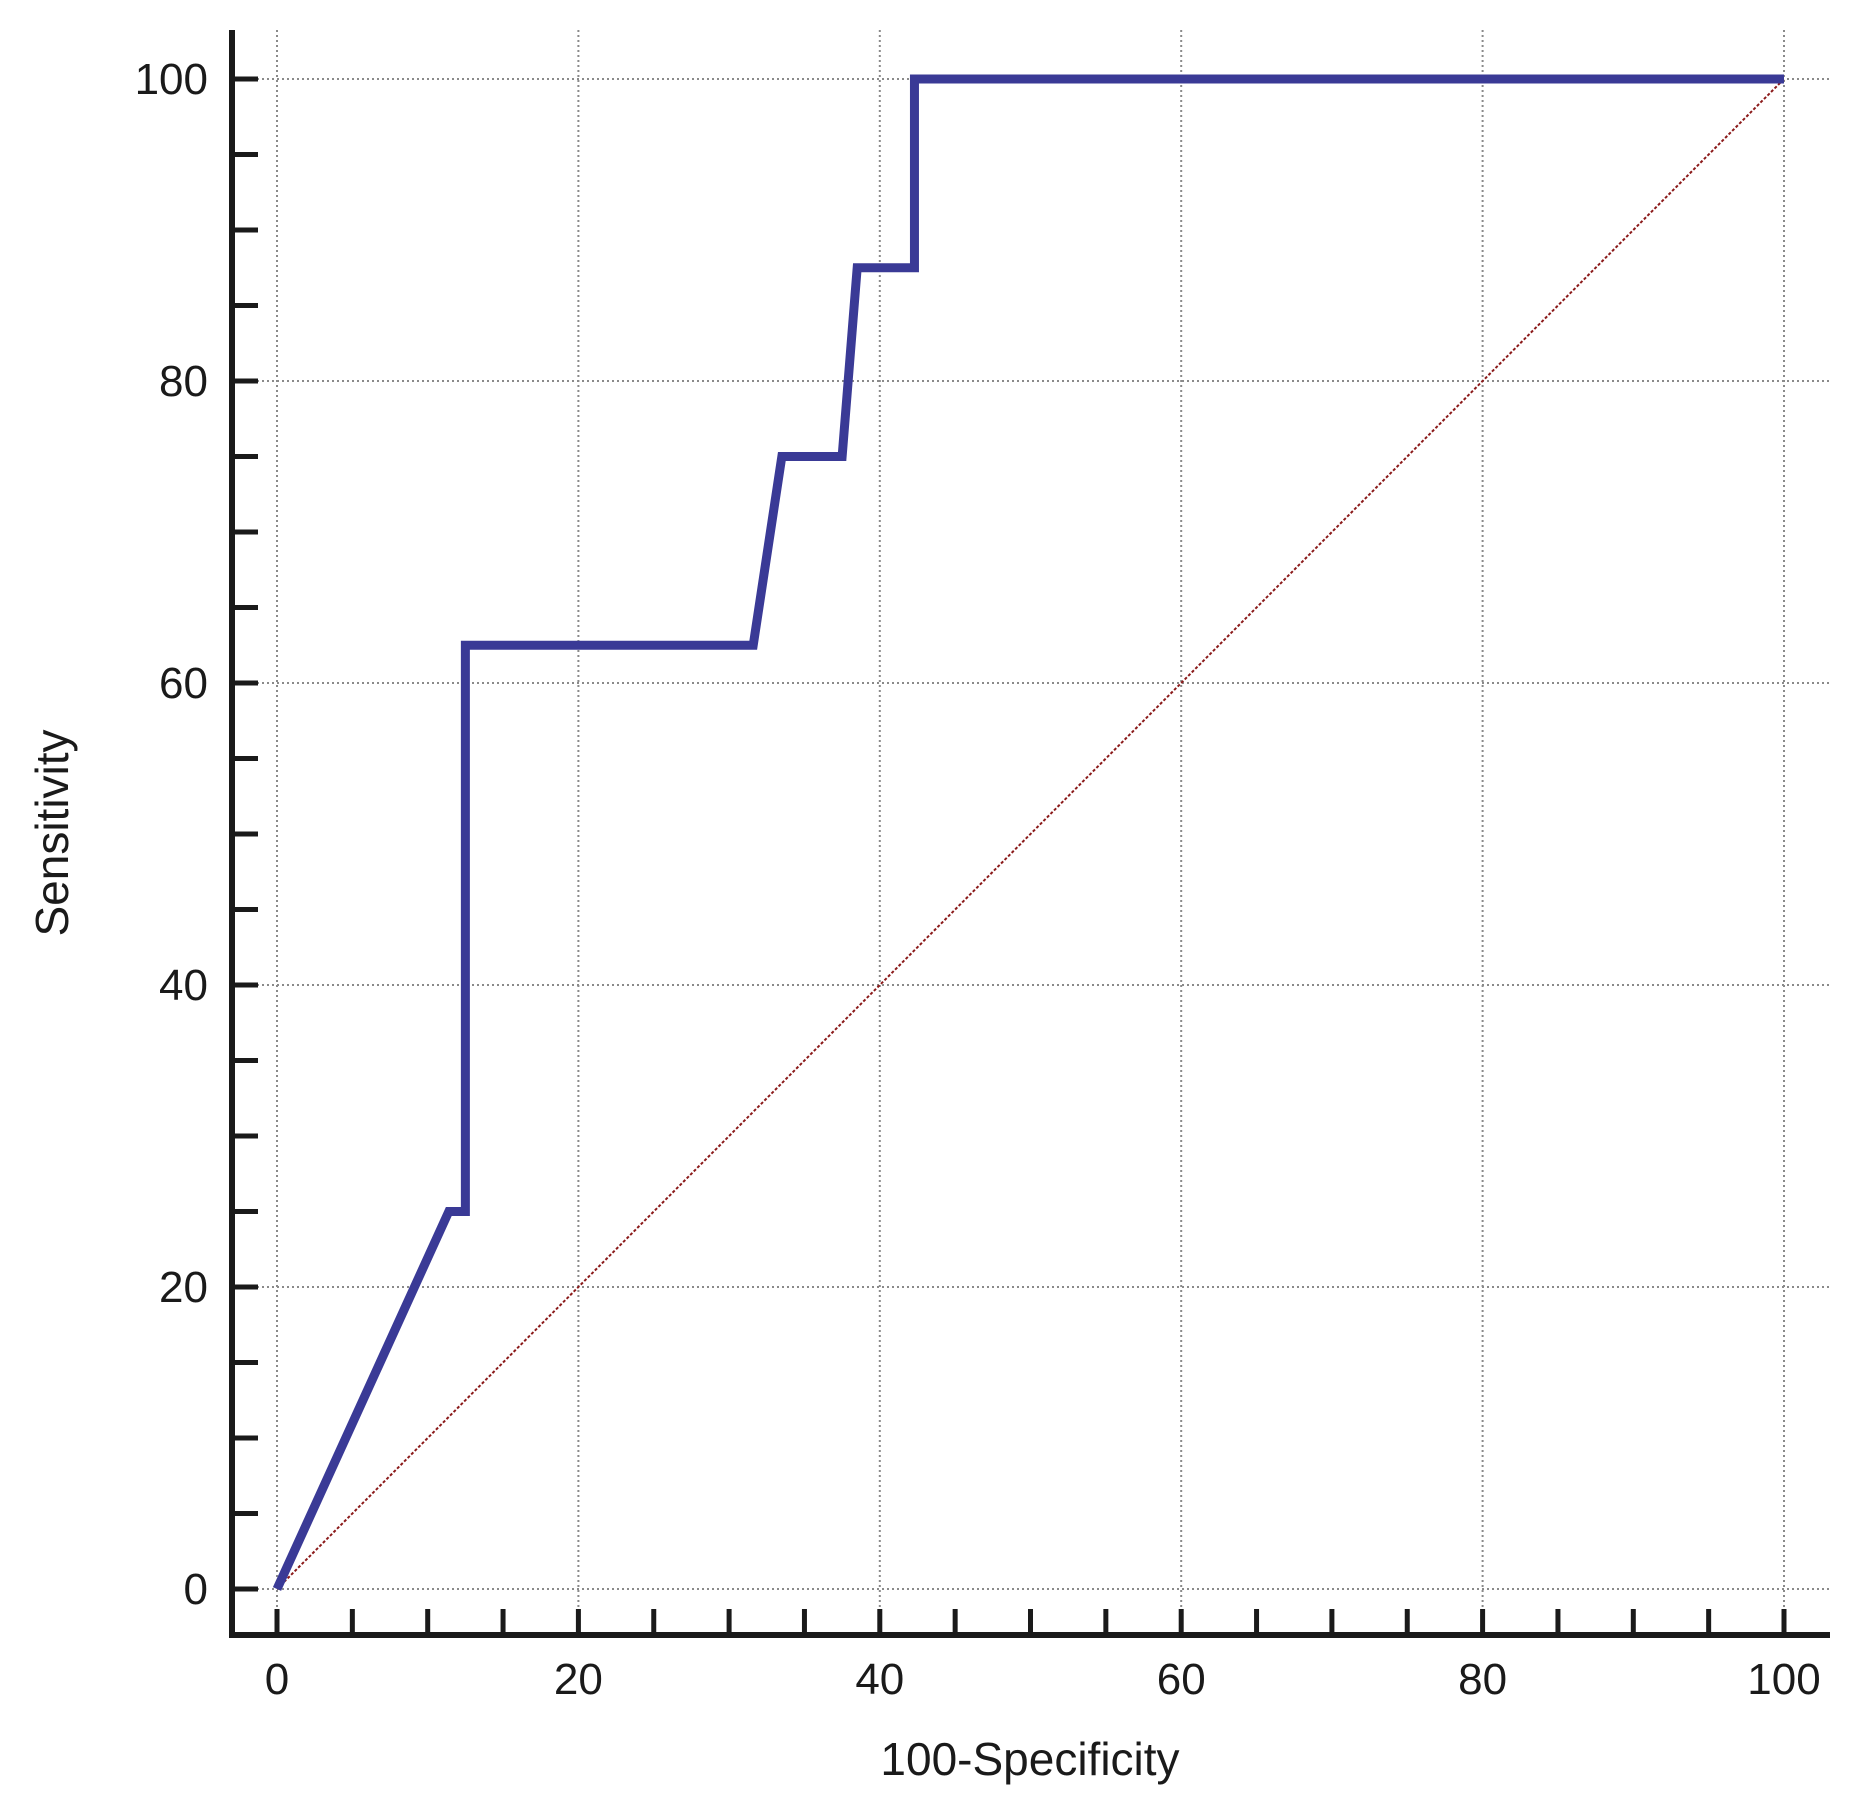 Image resolution: width=1852 pixels, height=1799 pixels. Describe the element at coordinates (183, 683) in the screenshot. I see `y-tick-label: 60` at that location.